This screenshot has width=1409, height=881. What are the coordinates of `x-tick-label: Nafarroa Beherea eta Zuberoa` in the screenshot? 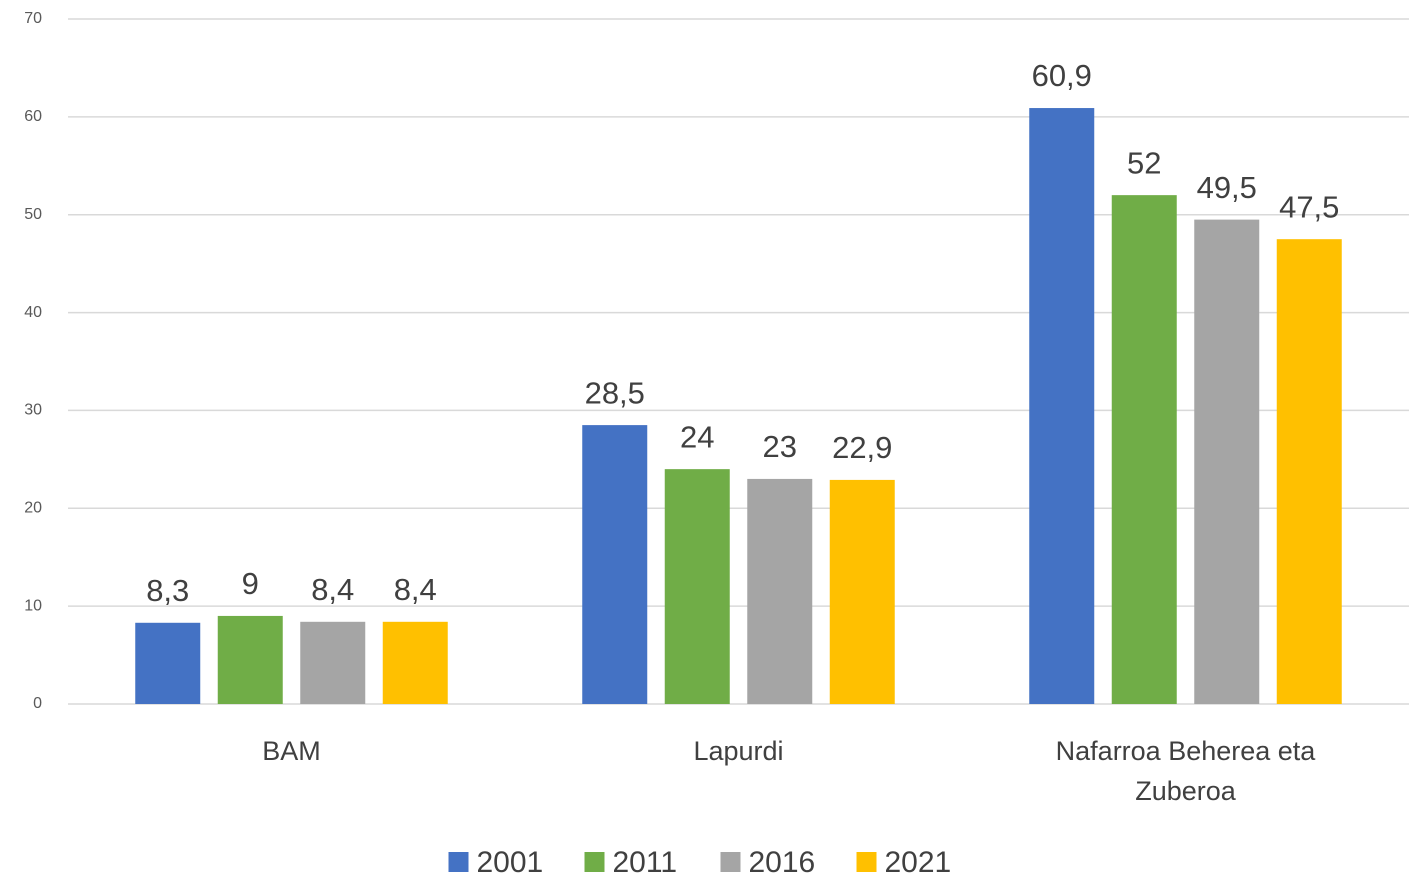 It's located at (1185, 771).